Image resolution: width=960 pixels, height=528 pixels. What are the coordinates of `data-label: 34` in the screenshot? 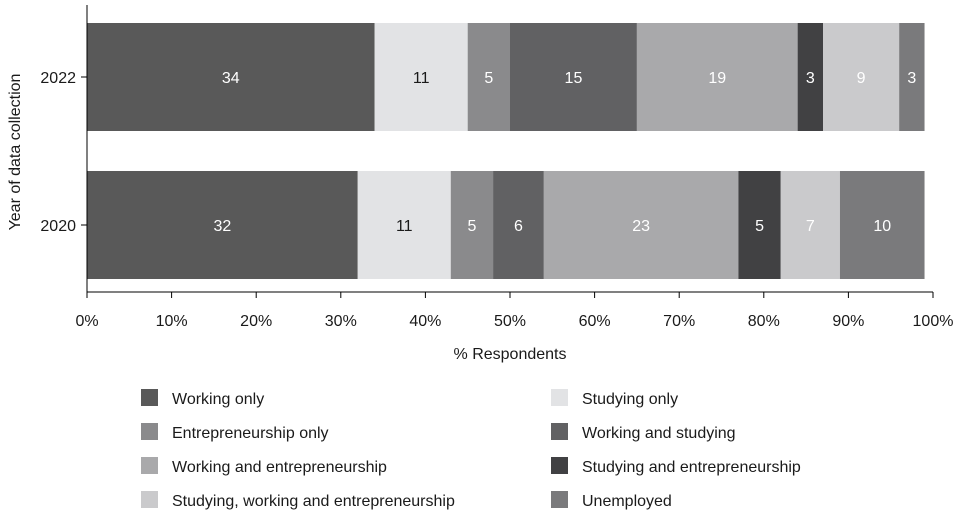 It's located at (231, 78).